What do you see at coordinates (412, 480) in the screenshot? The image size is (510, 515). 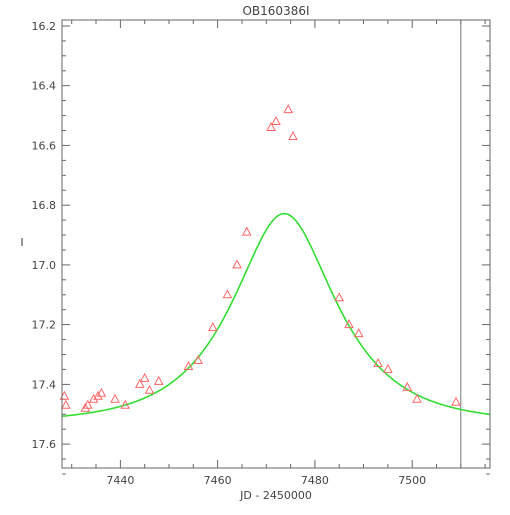 I see `x-tick-label: 7500` at bounding box center [412, 480].